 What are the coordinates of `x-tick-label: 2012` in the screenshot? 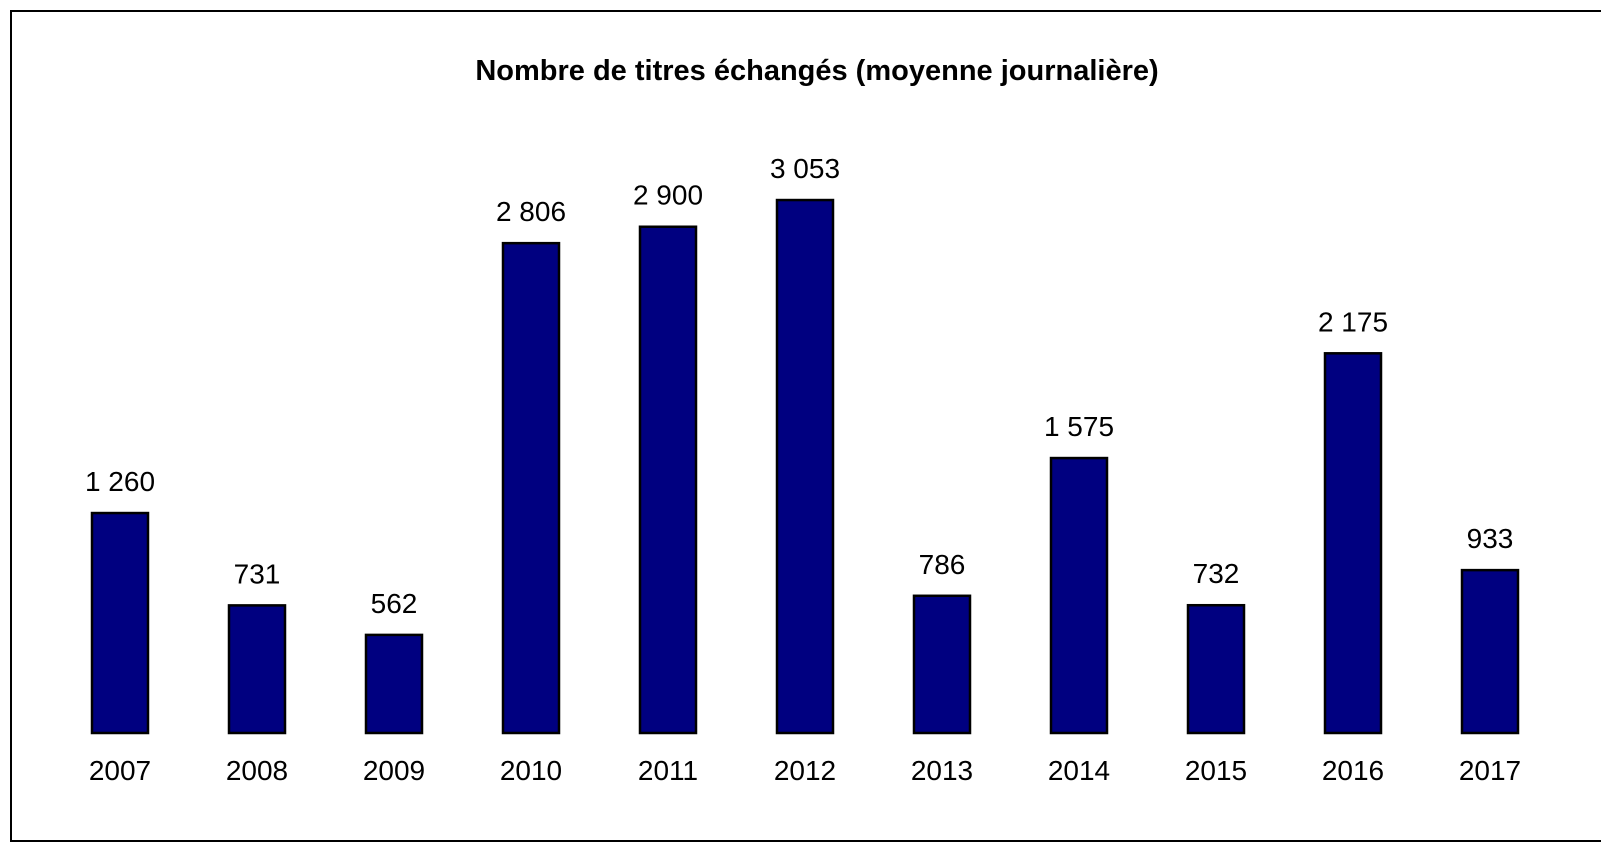 It's located at (805, 770).